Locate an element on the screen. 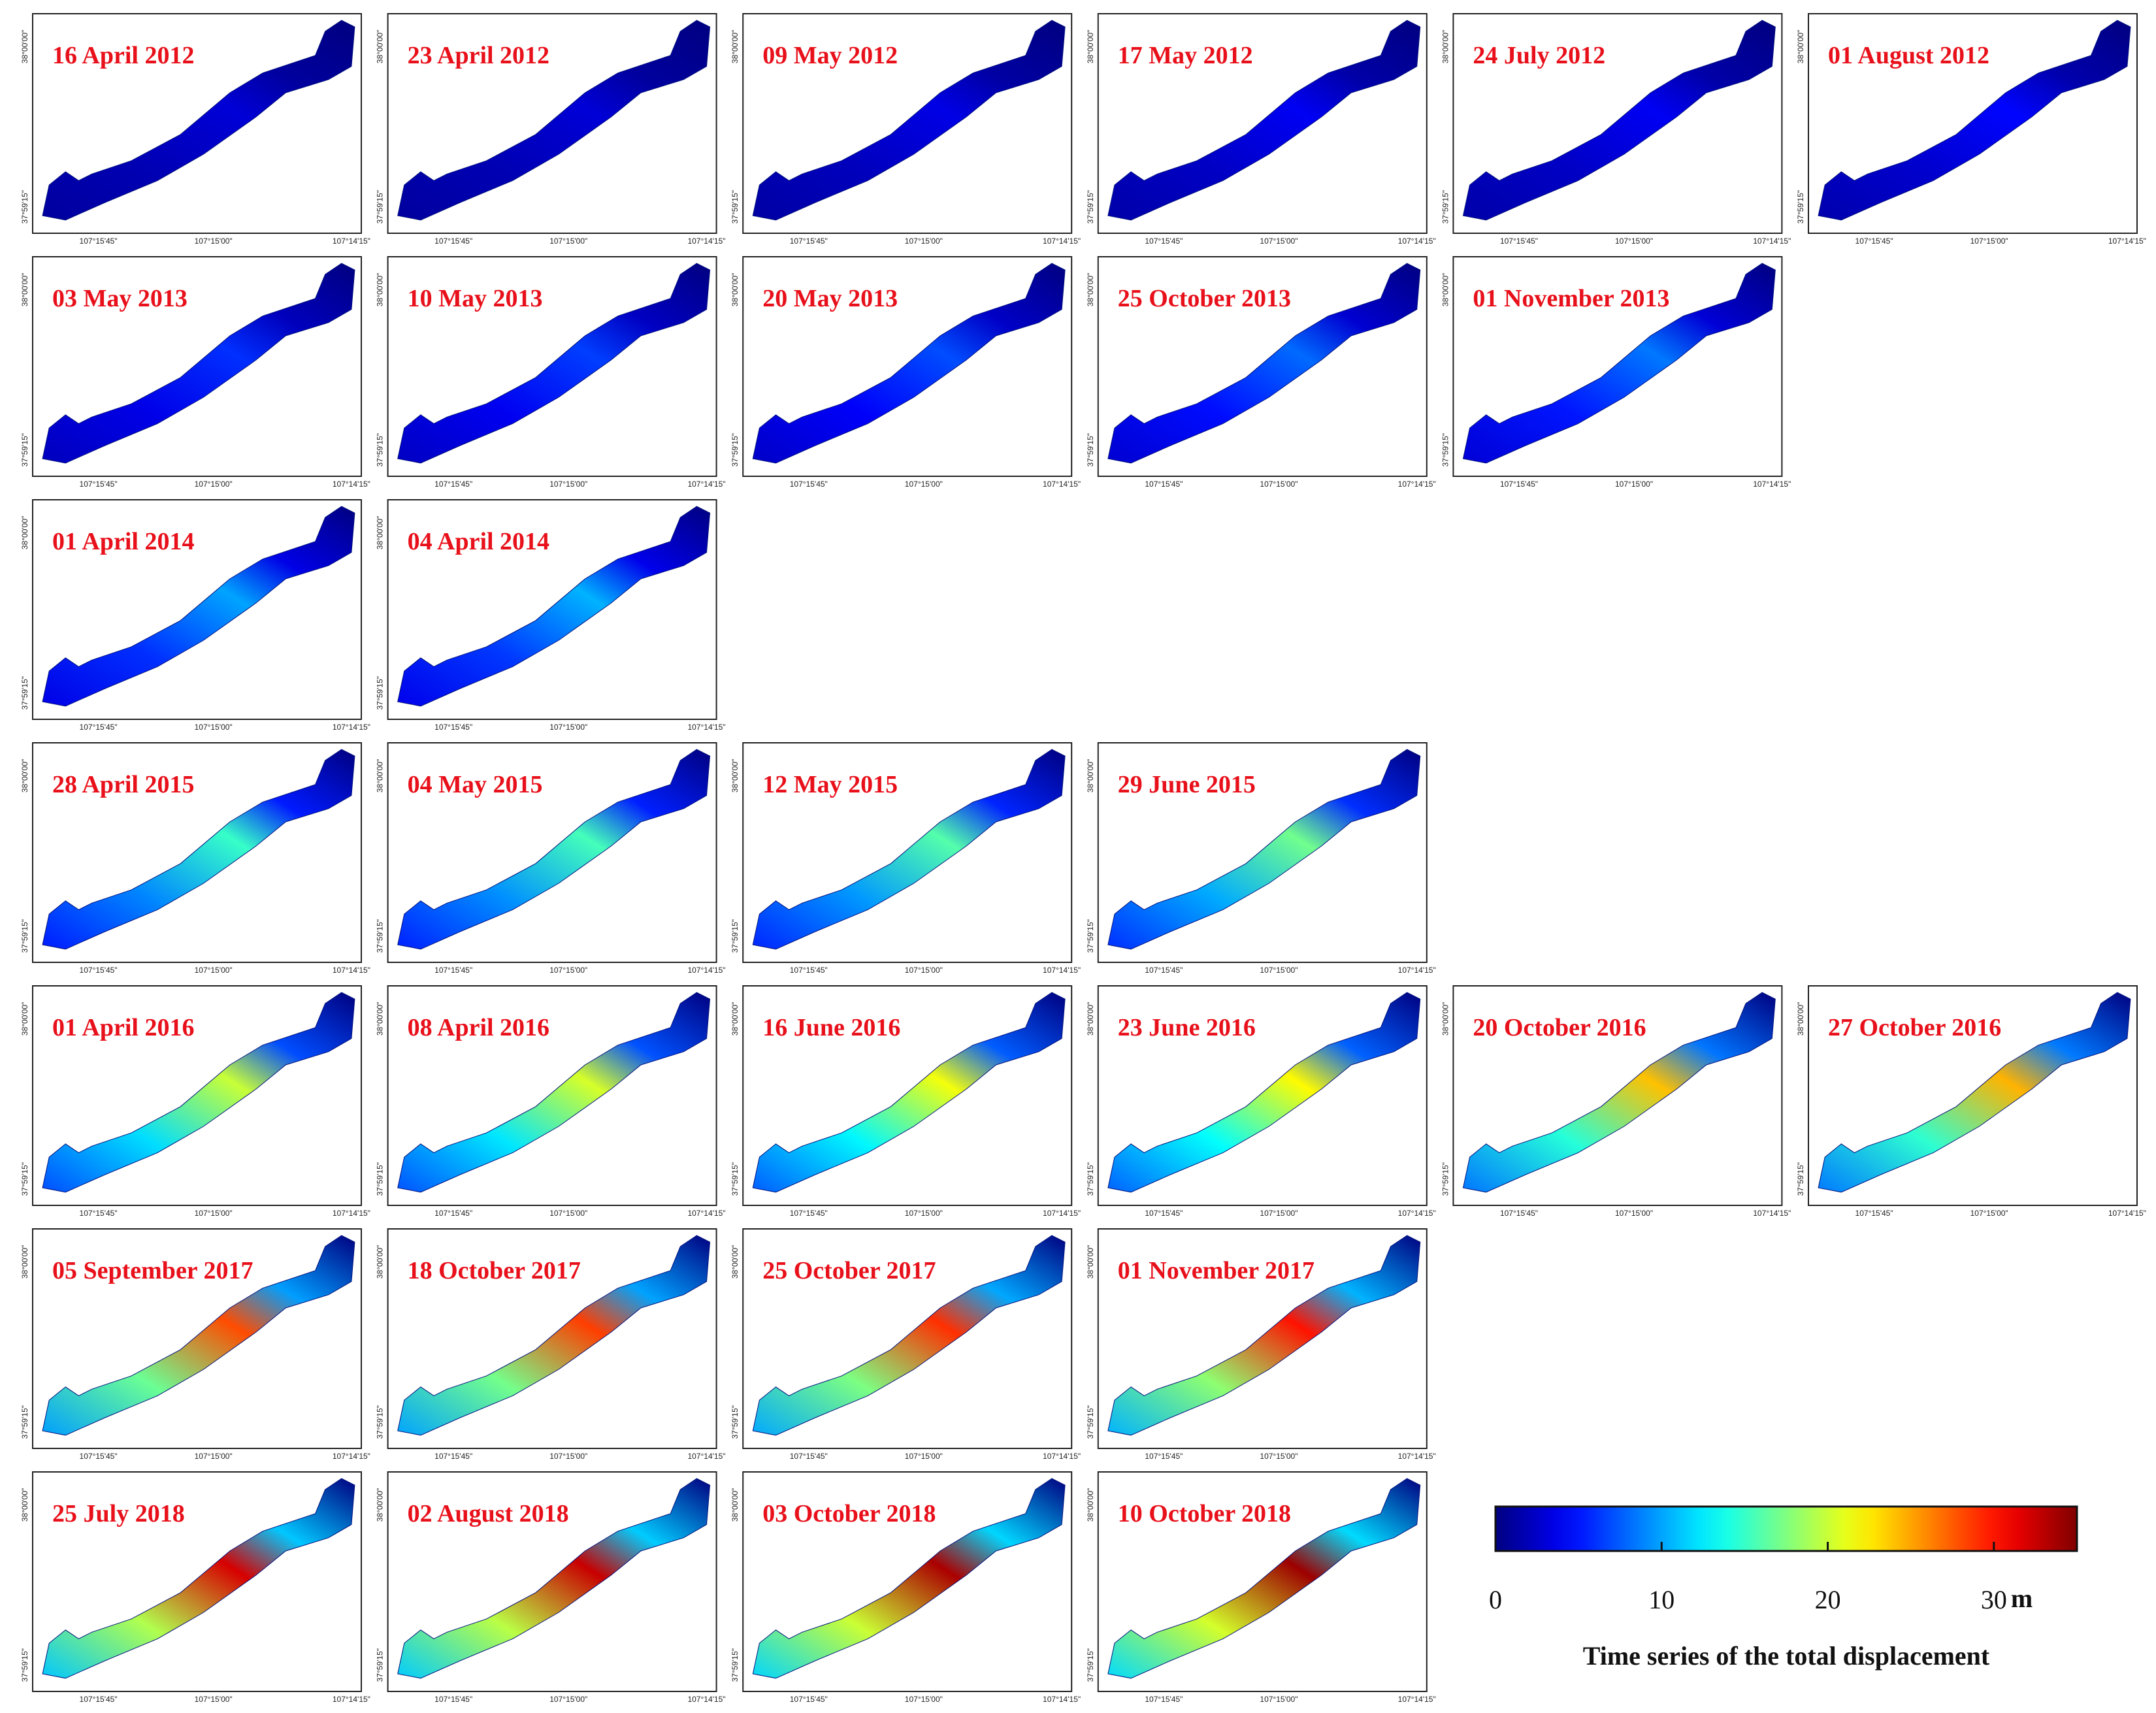 The image size is (2156, 1713). date-label: 04 April 2014 is located at coordinates (478, 541).